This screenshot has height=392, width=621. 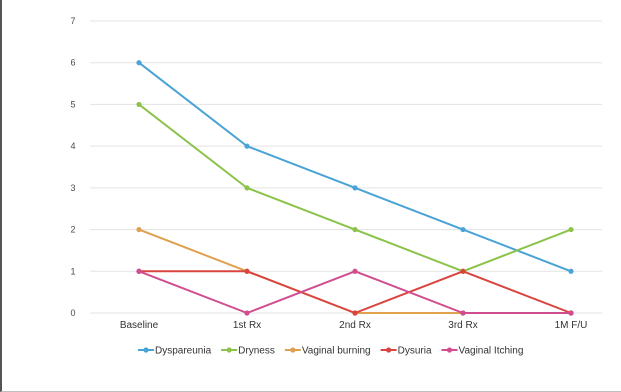 I want to click on legend-item: Dryness, so click(x=248, y=351).